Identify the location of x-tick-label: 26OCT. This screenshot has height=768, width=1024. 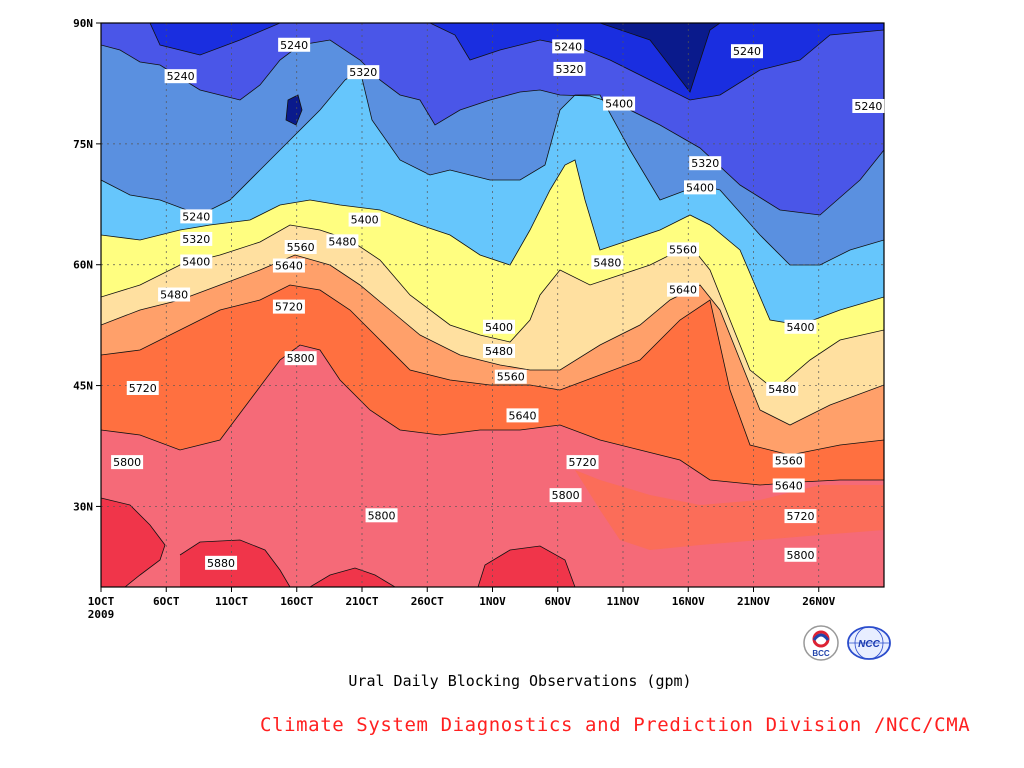
(427, 601).